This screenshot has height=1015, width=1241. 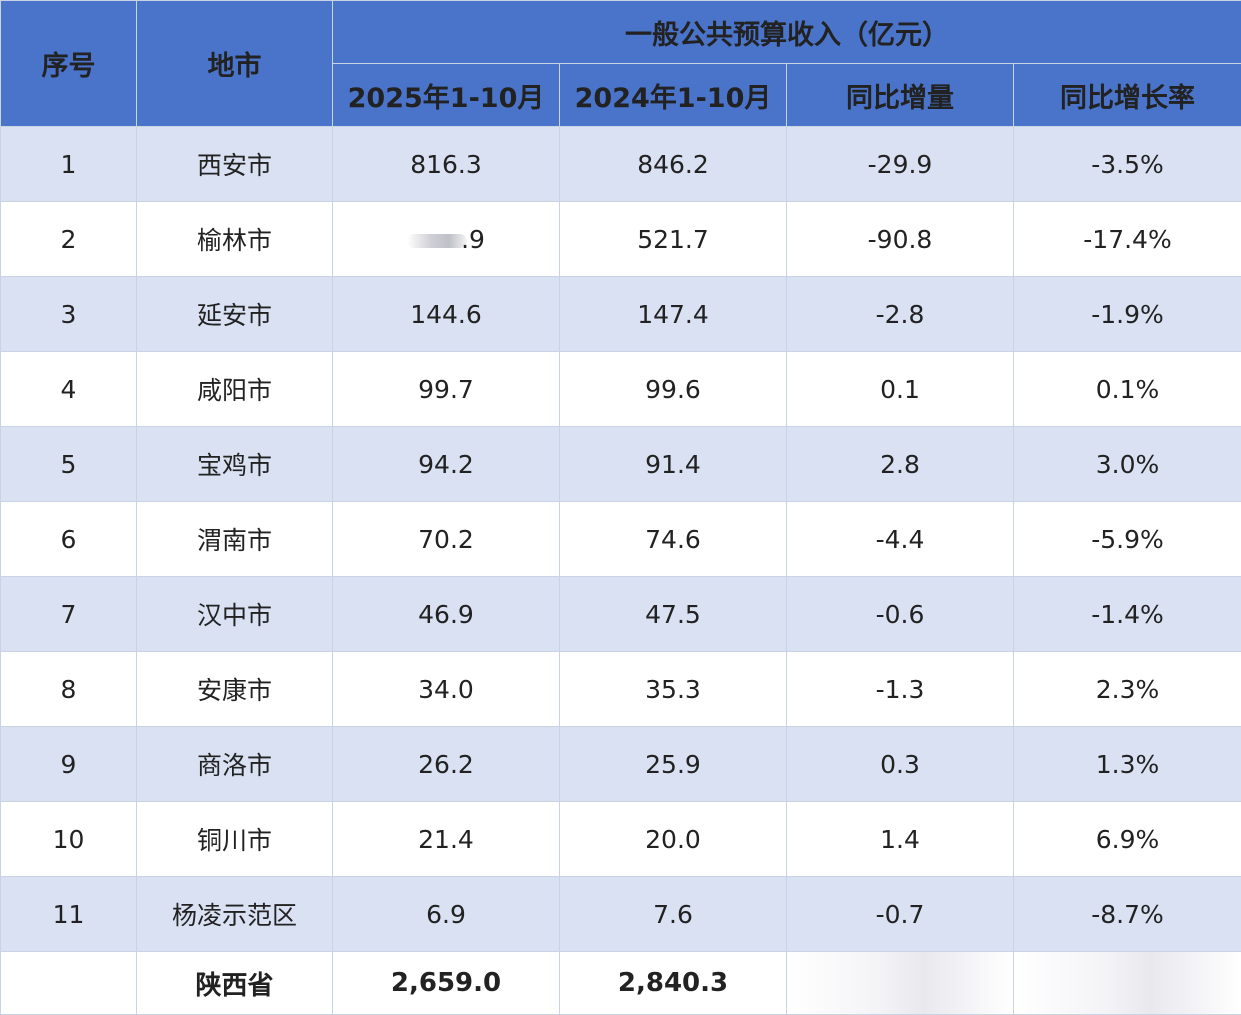 I want to click on cell-increase: 0.3, so click(x=900, y=764).